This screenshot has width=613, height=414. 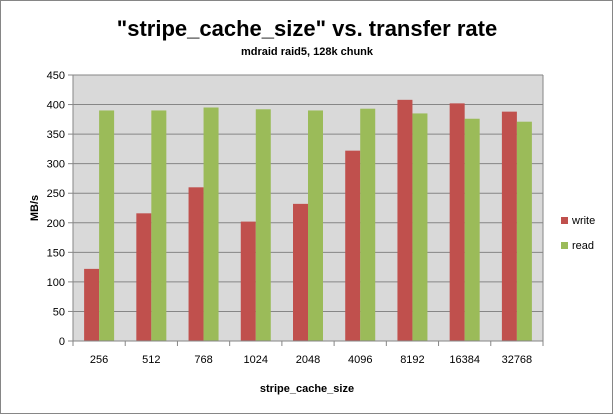 I want to click on y-tick-label: 100, so click(x=56, y=283).